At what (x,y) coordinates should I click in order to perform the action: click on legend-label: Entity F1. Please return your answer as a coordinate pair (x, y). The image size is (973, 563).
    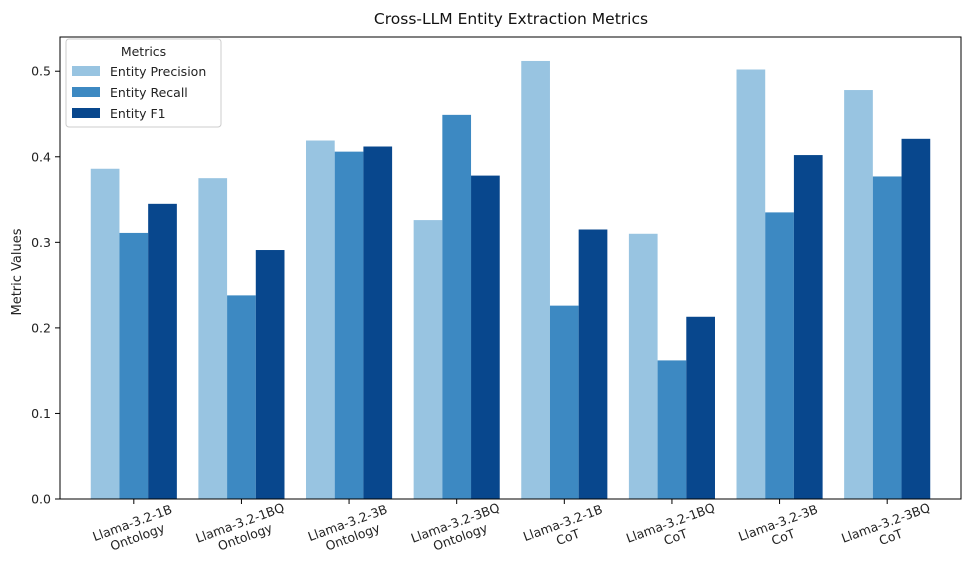
    Looking at the image, I should click on (138, 113).